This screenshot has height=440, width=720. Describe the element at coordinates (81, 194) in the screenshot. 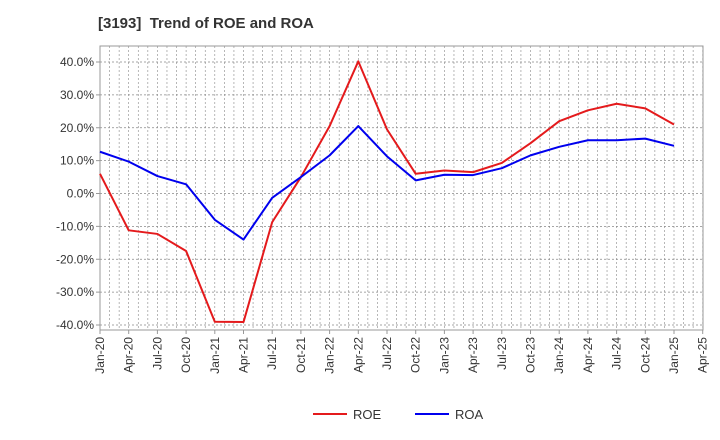

I see `y-tick-label: 0.0%` at that location.